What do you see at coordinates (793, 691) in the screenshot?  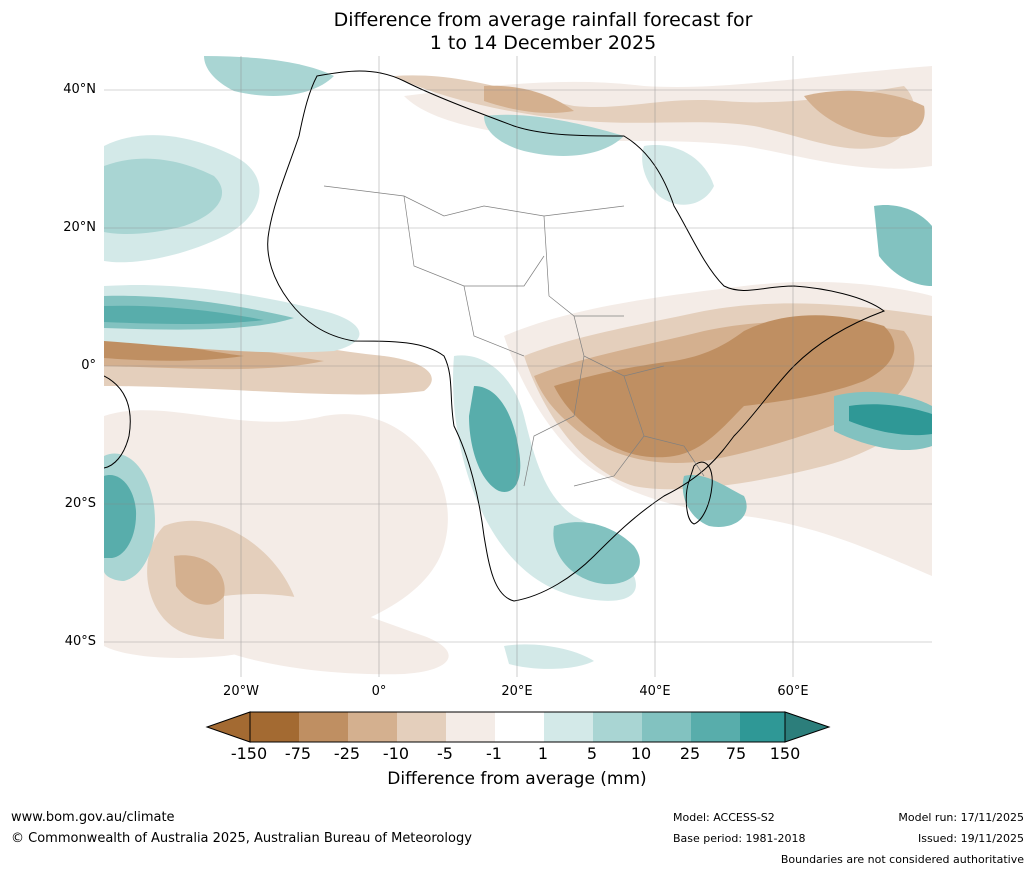 I see `lon-label-60e: 60°E` at bounding box center [793, 691].